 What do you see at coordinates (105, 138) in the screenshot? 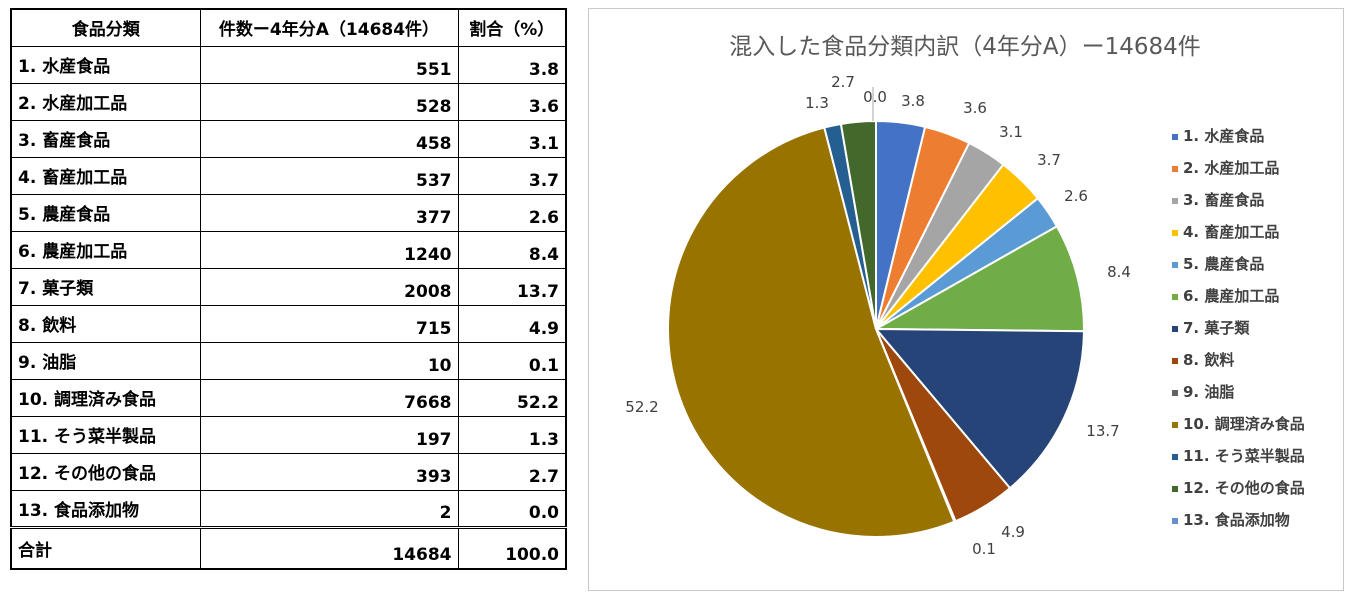
I see `category-cell: 3. 畜産食品` at bounding box center [105, 138].